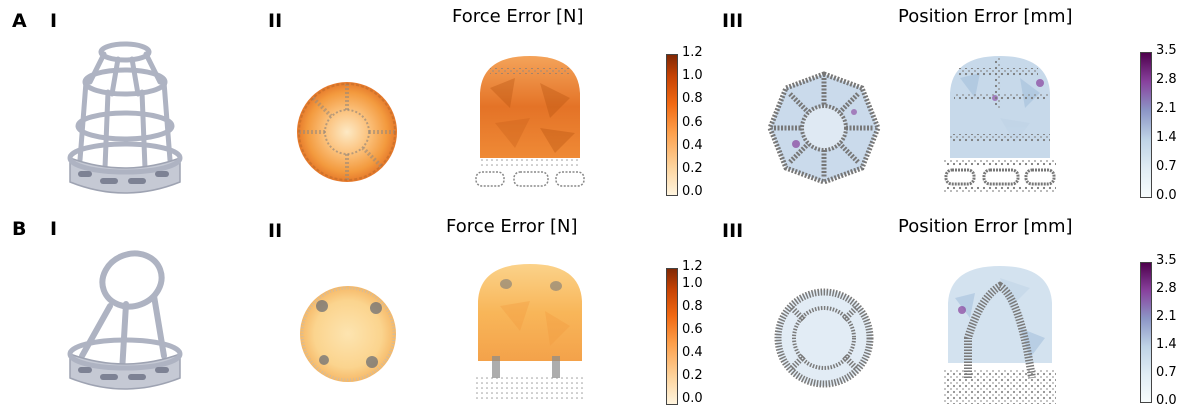 The width and height of the screenshot is (1189, 413). Describe the element at coordinates (985, 16) in the screenshot. I see `position-error-title-a: Position Error [mm]` at that location.